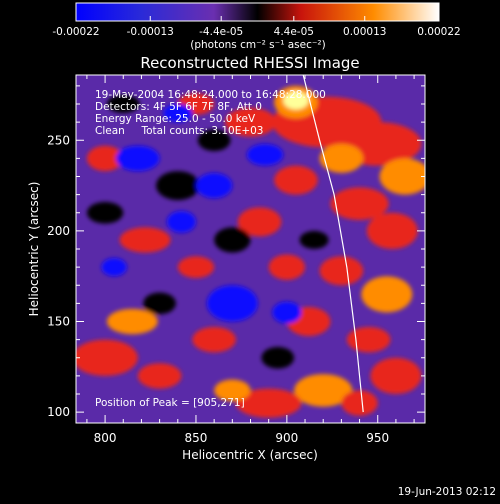 This screenshot has width=500, height=504. What do you see at coordinates (196, 438) in the screenshot?
I see `x-tick-label: 850` at bounding box center [196, 438].